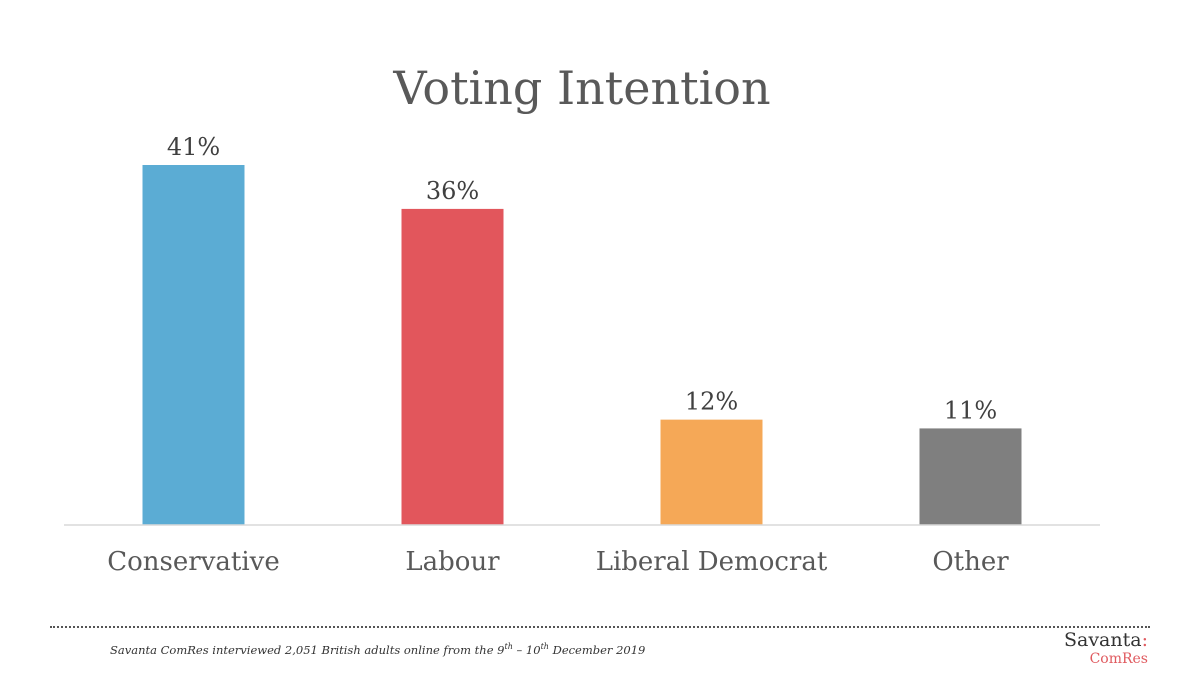  Describe the element at coordinates (600, 627) in the screenshot. I see `footer-divider` at that location.